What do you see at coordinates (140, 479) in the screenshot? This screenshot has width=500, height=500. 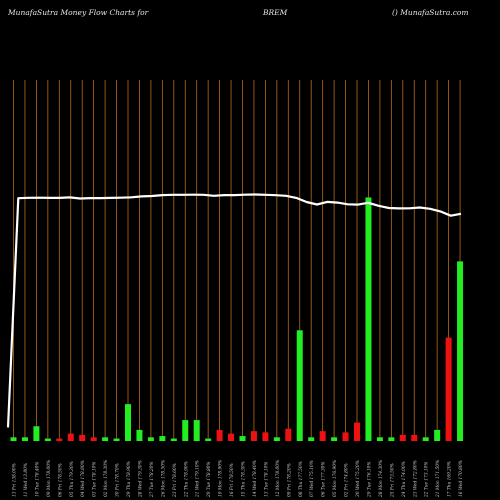 I see `x-tick-label: 28 Wed 179.30%` at bounding box center [140, 479].